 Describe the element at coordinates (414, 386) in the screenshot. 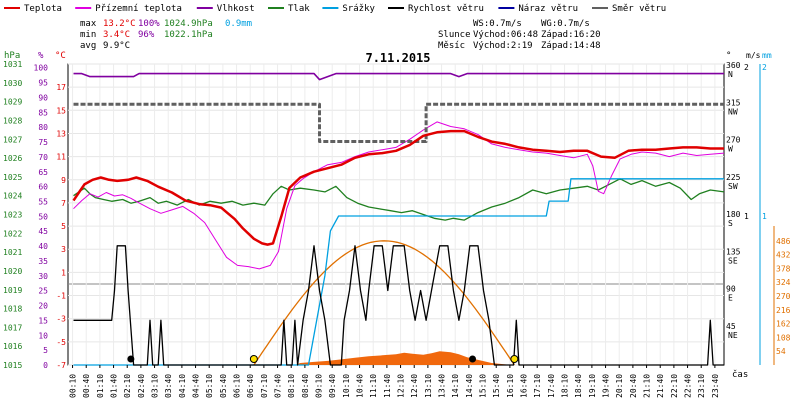

I see `x-tick-label: 12:40` at that location.